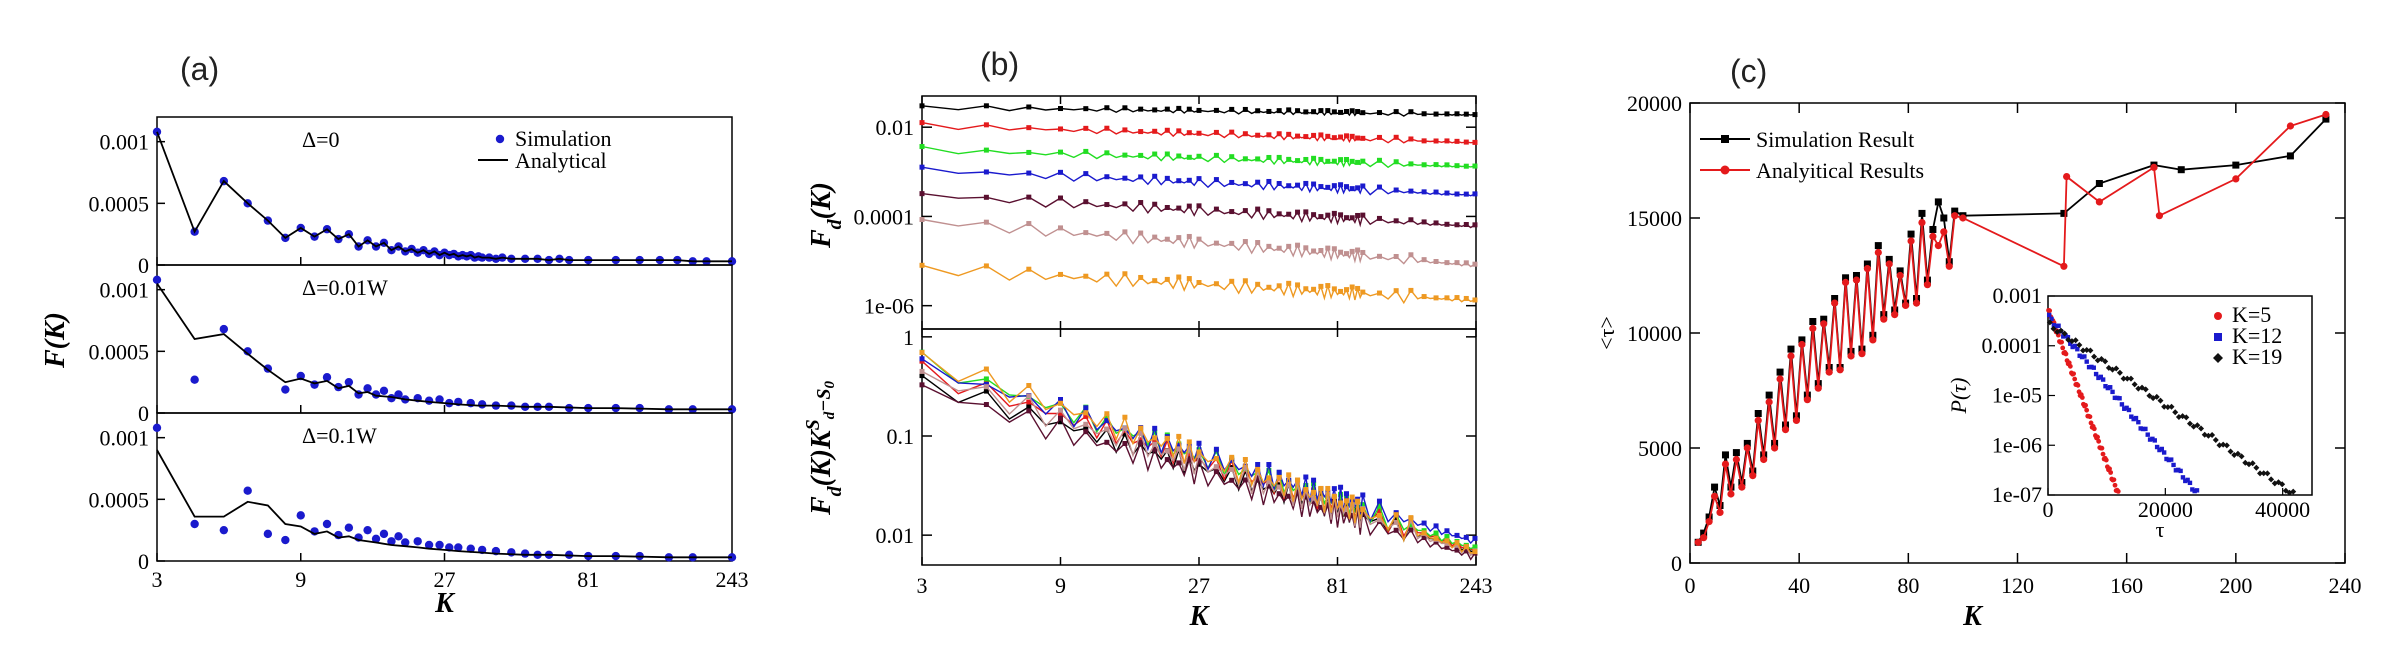 The width and height of the screenshot is (2402, 661). Describe the element at coordinates (908, 337) in the screenshot. I see `y-tick-label: 1` at that location.